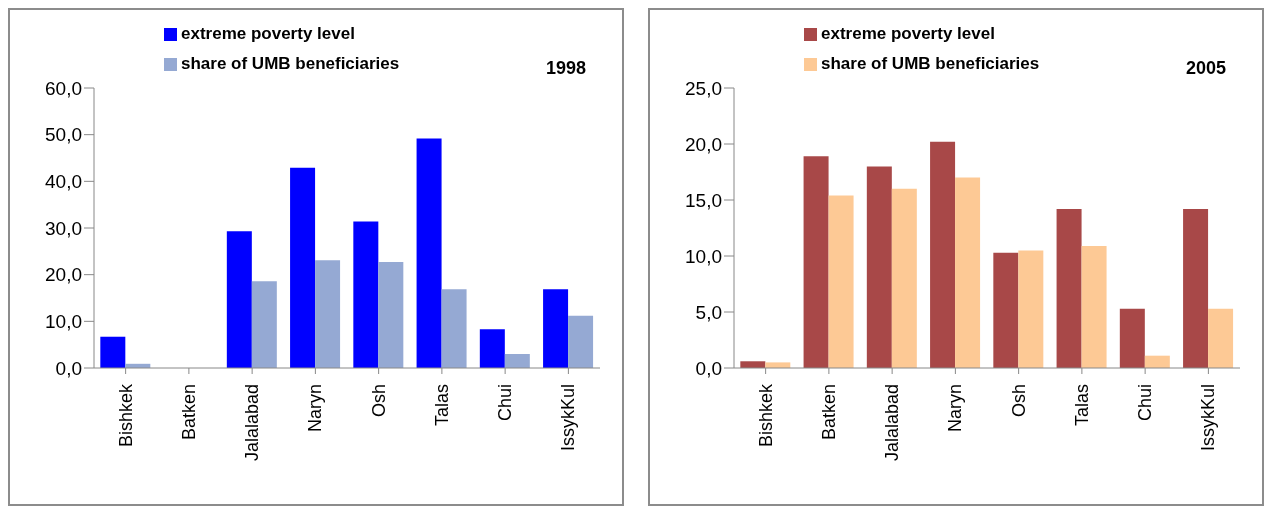  Describe the element at coordinates (63, 182) in the screenshot. I see `y-tick-label: 40,0` at that location.